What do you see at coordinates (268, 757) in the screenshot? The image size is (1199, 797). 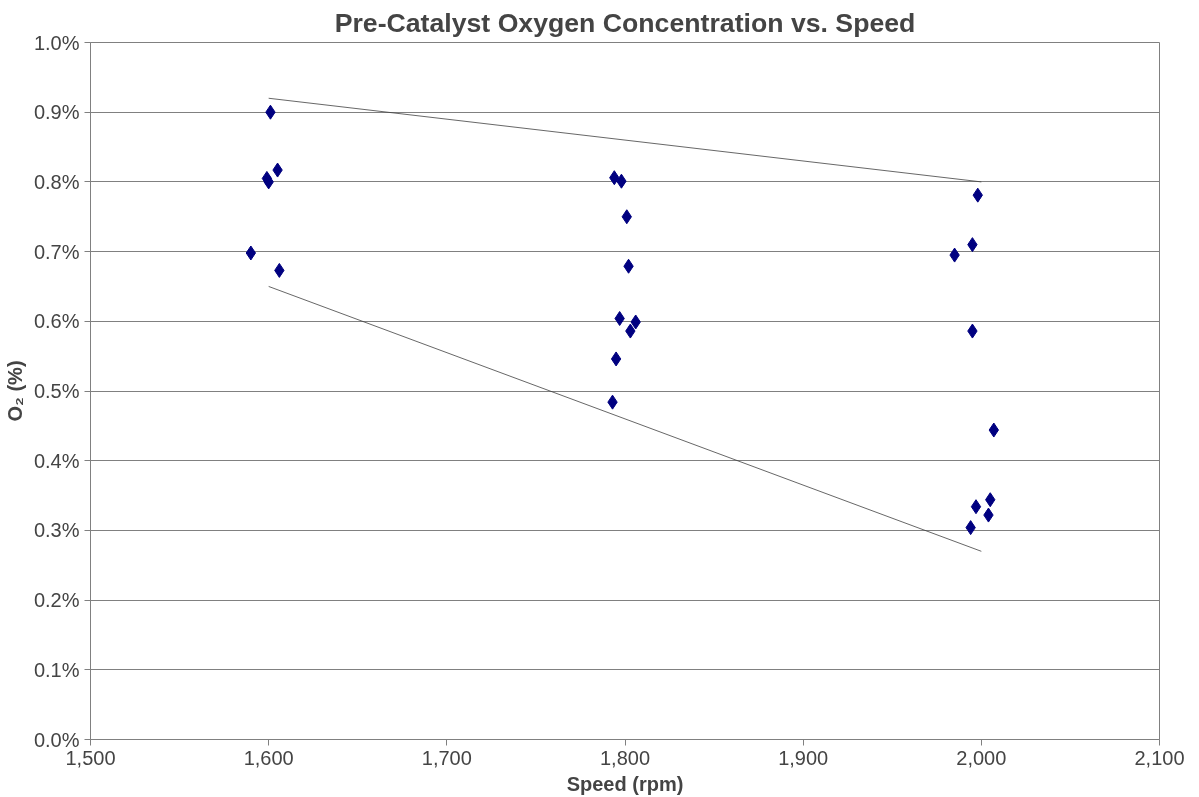 I see `x-tick-label: 1,600` at bounding box center [268, 757].